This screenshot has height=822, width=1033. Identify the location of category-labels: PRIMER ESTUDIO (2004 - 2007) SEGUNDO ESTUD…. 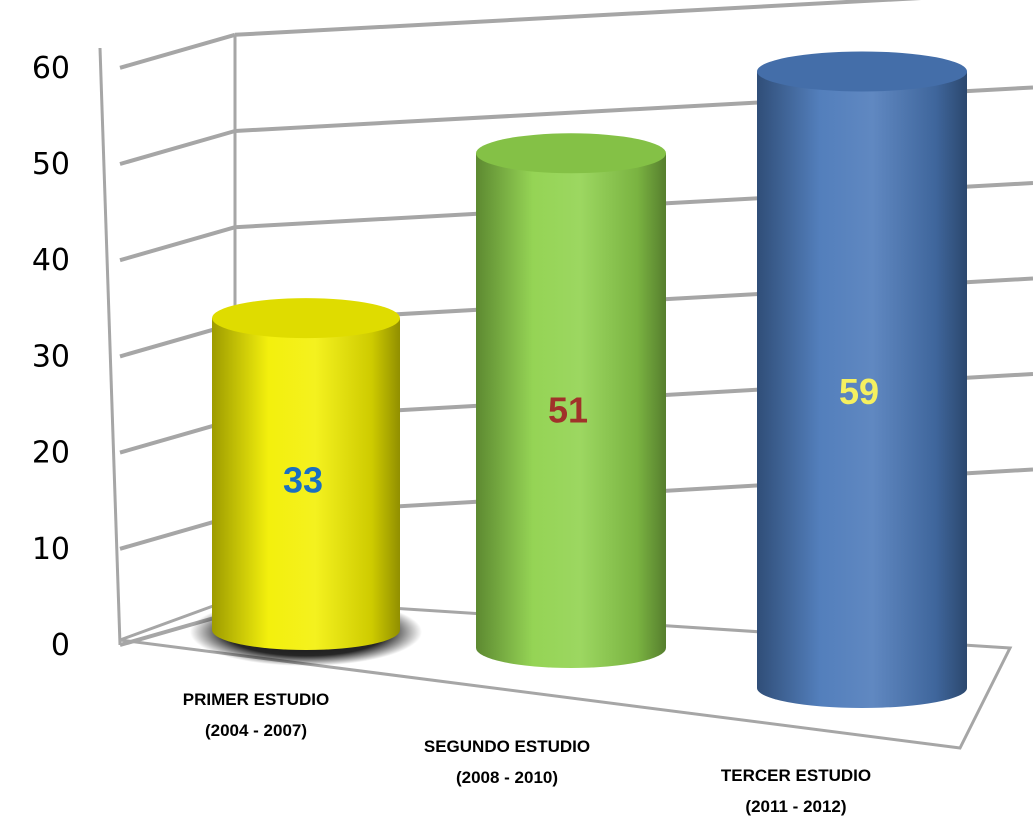
(527, 753).